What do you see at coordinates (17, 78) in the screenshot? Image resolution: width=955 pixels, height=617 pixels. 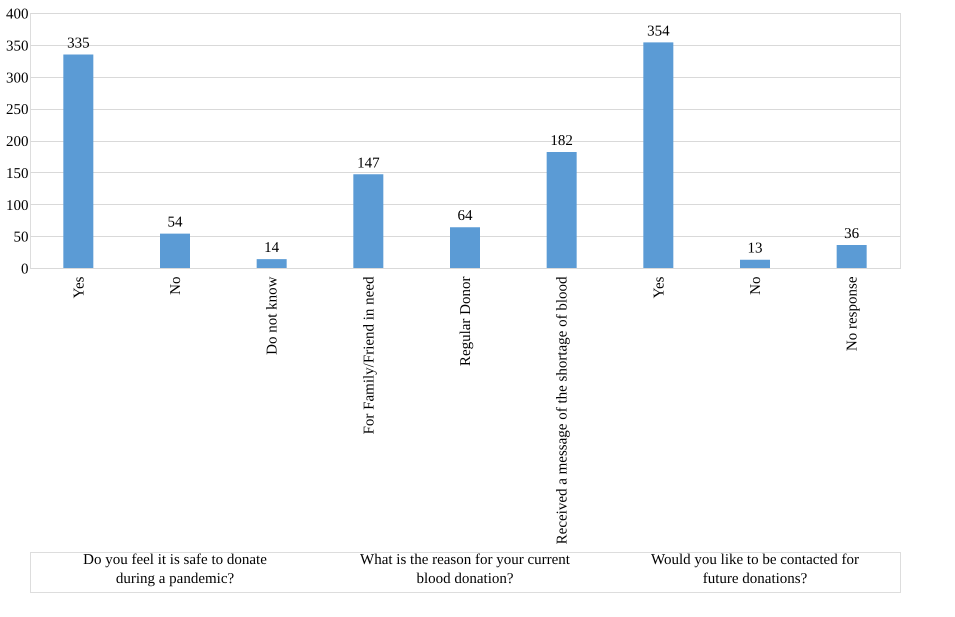 I see `y-tick-label: 300` at bounding box center [17, 78].